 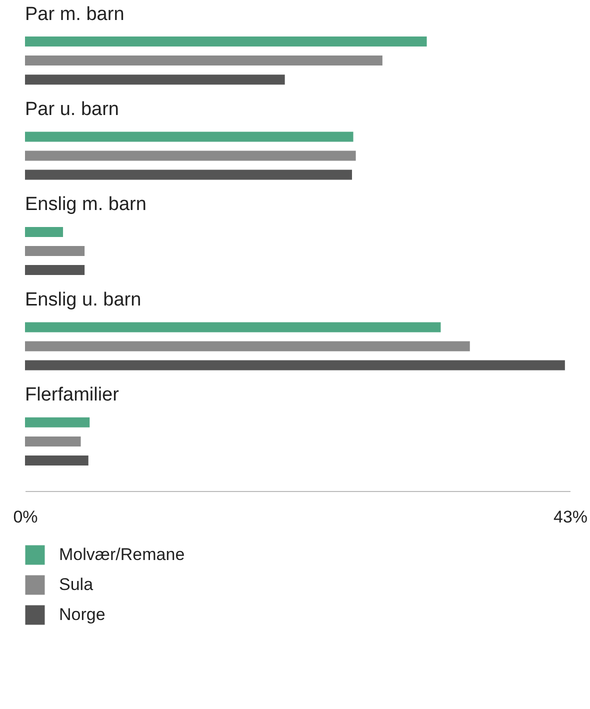 I want to click on y-tick-label: Enslig u. barn, so click(x=83, y=299).